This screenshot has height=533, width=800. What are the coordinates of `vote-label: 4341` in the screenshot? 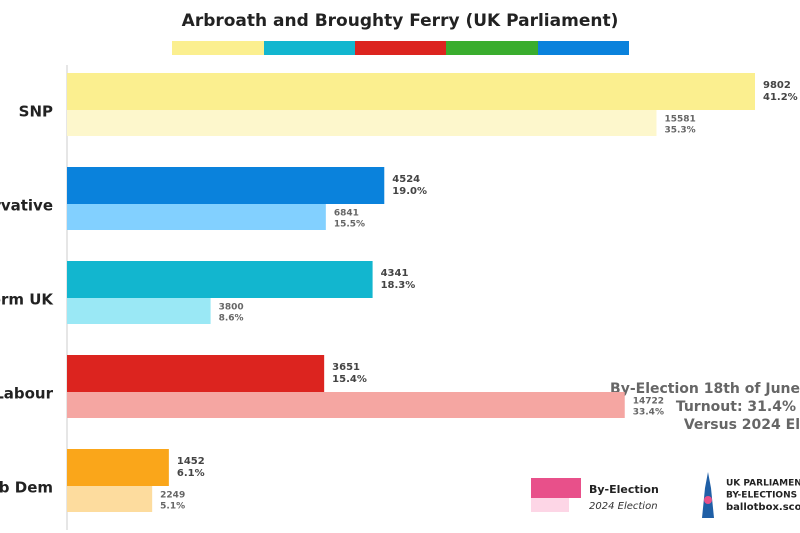 It's located at (395, 273).